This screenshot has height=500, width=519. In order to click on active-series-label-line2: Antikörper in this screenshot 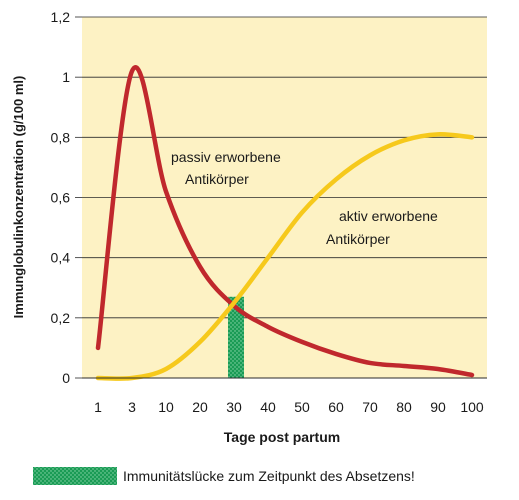, I will do `click(358, 239)`.